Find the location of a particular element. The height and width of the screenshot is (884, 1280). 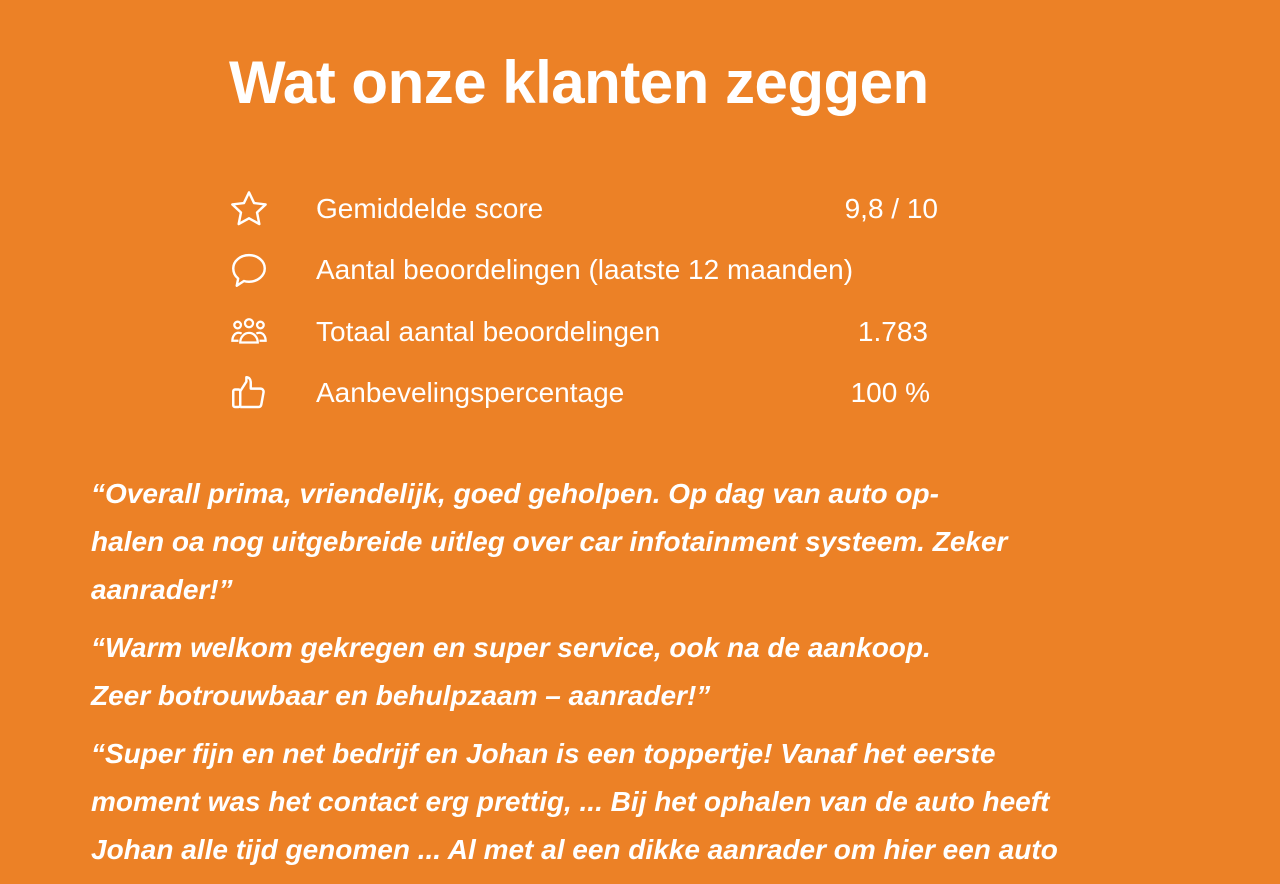

stat-label: Totaal aantal beoordelingen is located at coordinates (488, 331).